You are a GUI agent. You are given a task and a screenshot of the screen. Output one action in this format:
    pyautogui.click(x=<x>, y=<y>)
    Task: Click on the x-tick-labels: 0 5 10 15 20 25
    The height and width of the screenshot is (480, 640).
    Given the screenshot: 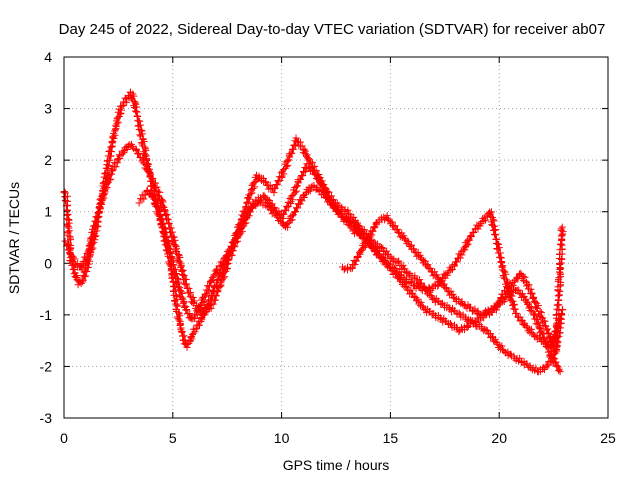 What is the action you would take?
    pyautogui.click(x=338, y=438)
    